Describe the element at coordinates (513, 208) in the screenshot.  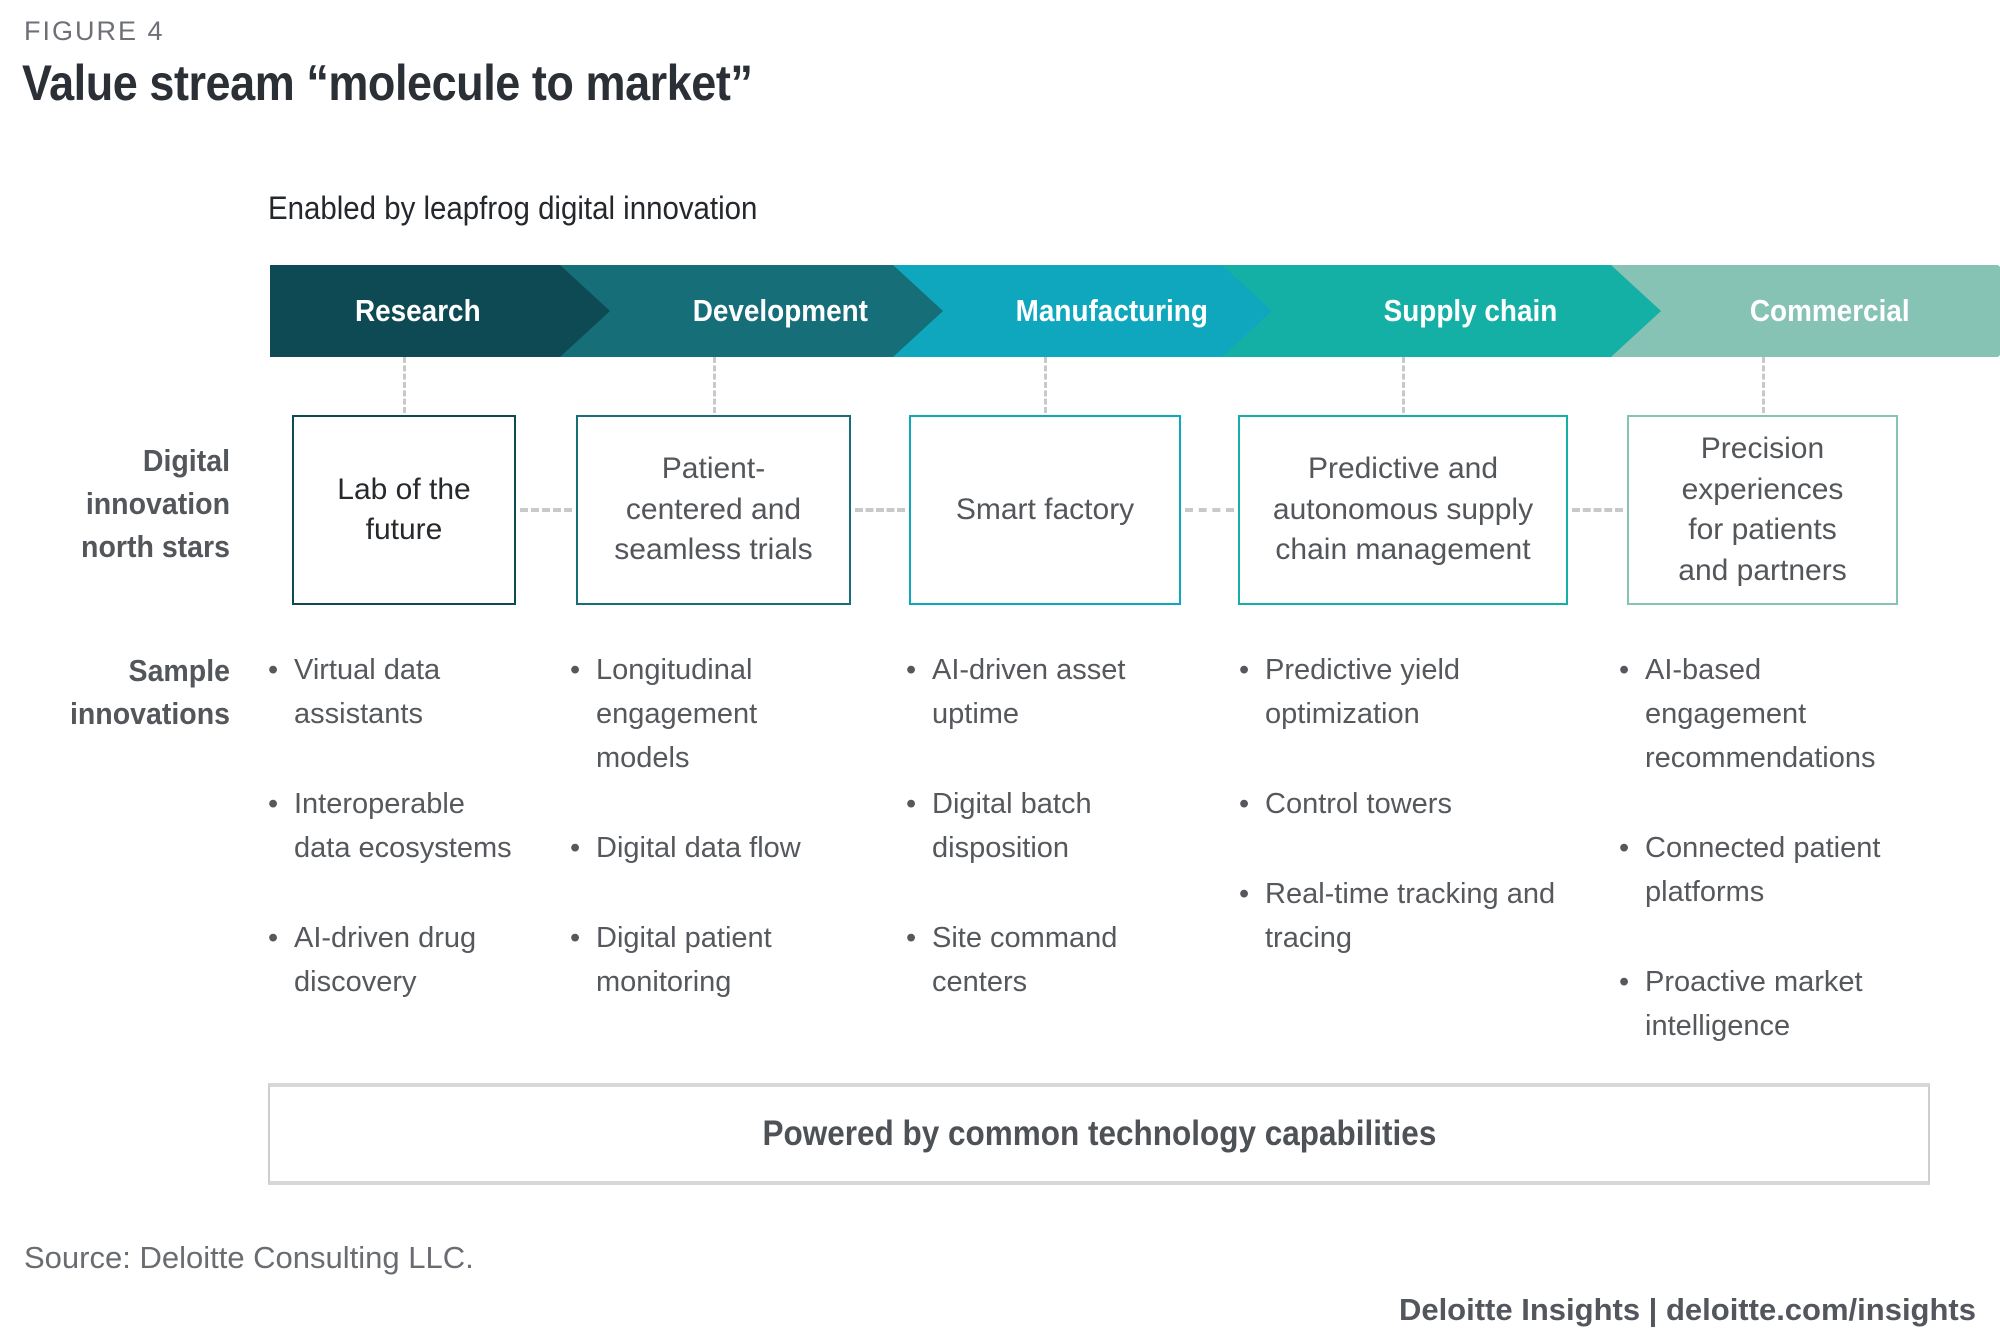
I see `arrows-caption: Enabled by leapfrog digital innovation` at that location.